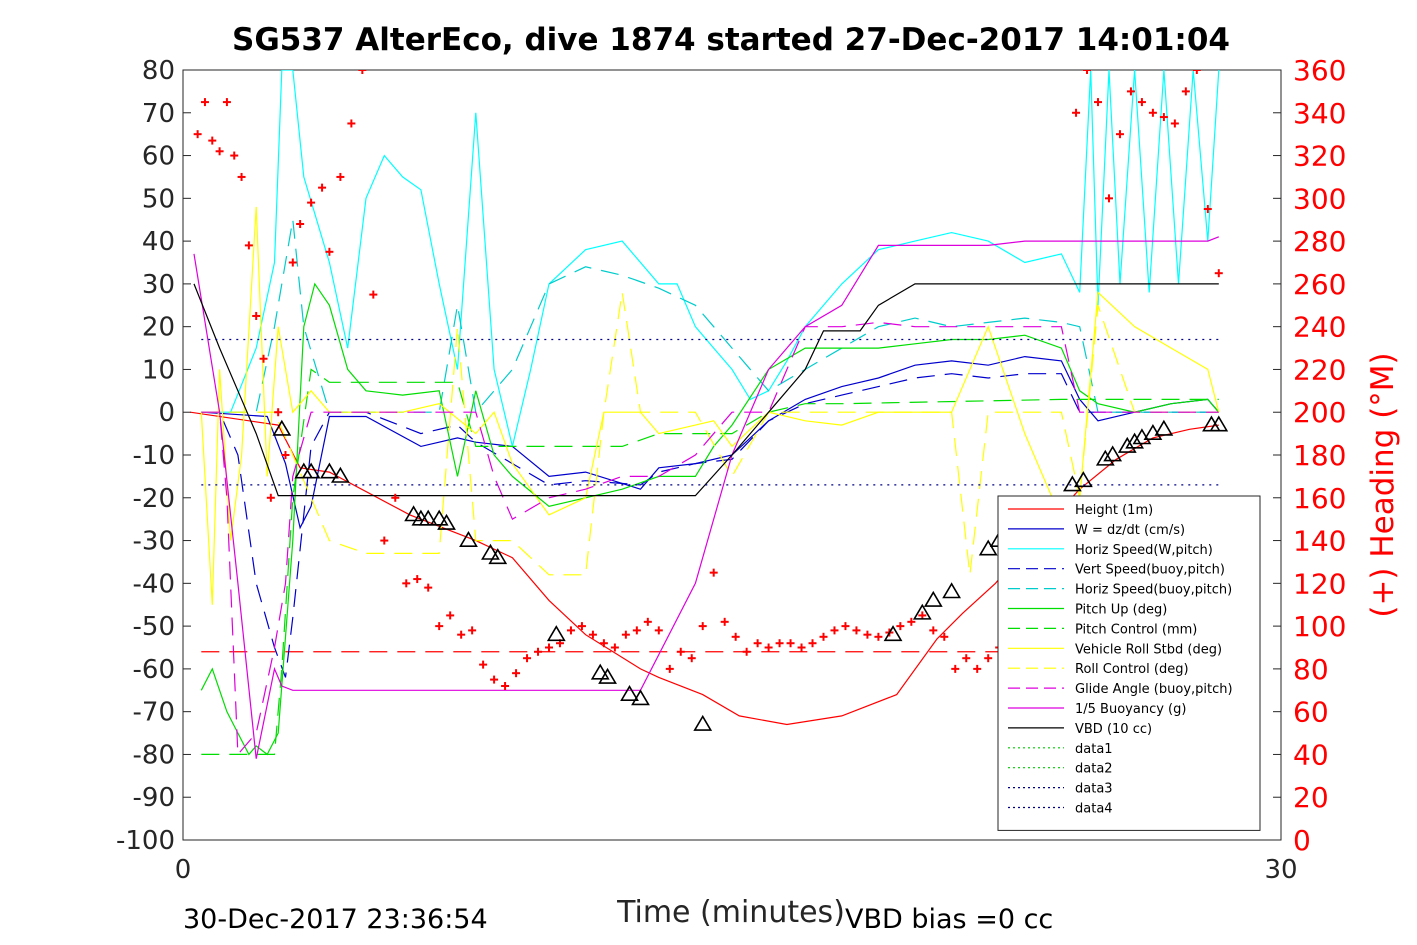  Describe the element at coordinates (1094, 789) in the screenshot. I see `legend-label: data3` at that location.